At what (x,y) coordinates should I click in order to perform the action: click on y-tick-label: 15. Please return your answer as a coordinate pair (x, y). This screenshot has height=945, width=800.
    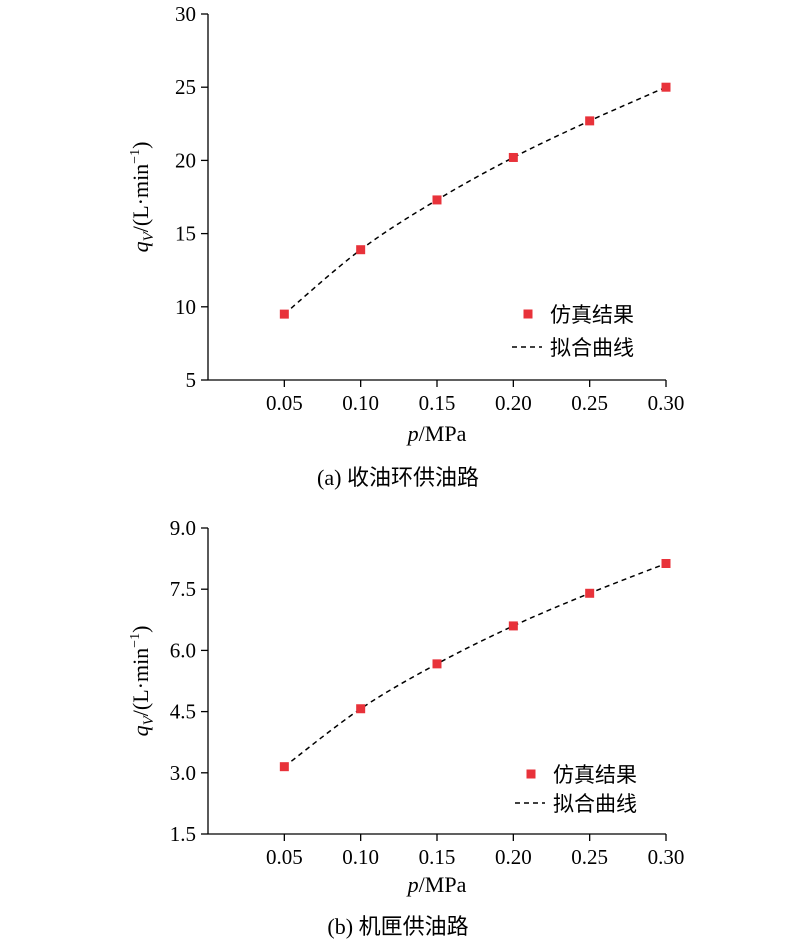
    Looking at the image, I should click on (185, 234).